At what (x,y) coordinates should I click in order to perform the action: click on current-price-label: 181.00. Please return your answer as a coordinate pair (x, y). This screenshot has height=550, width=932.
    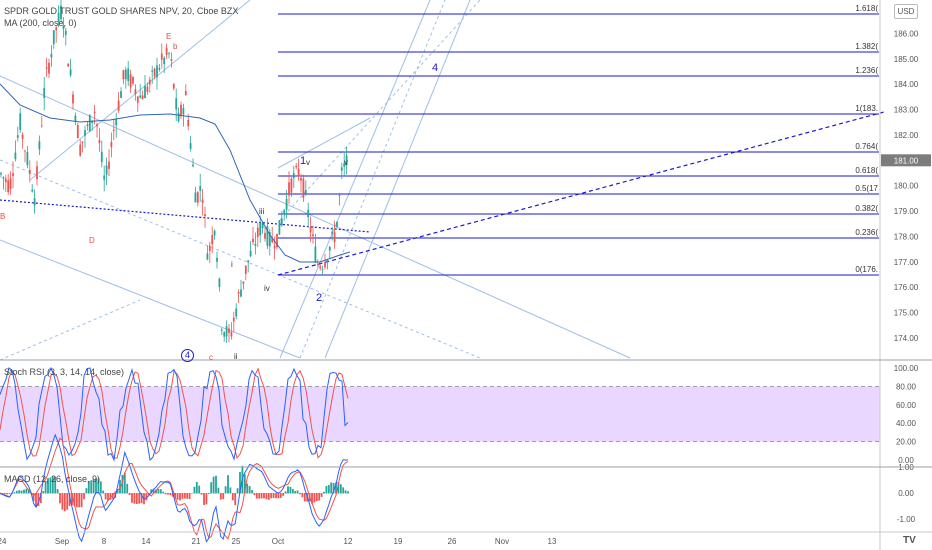
    Looking at the image, I should click on (906, 160).